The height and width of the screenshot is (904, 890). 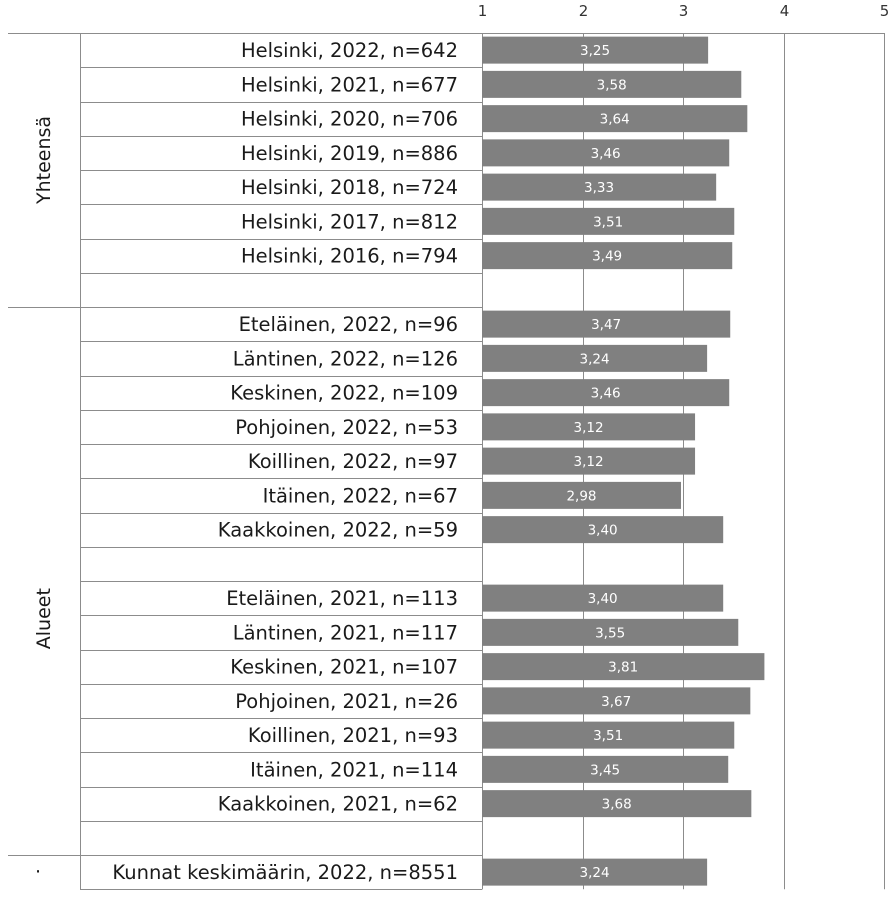 What do you see at coordinates (345, 632) in the screenshot?
I see `category-label: Läntinen, 2021, n=117` at bounding box center [345, 632].